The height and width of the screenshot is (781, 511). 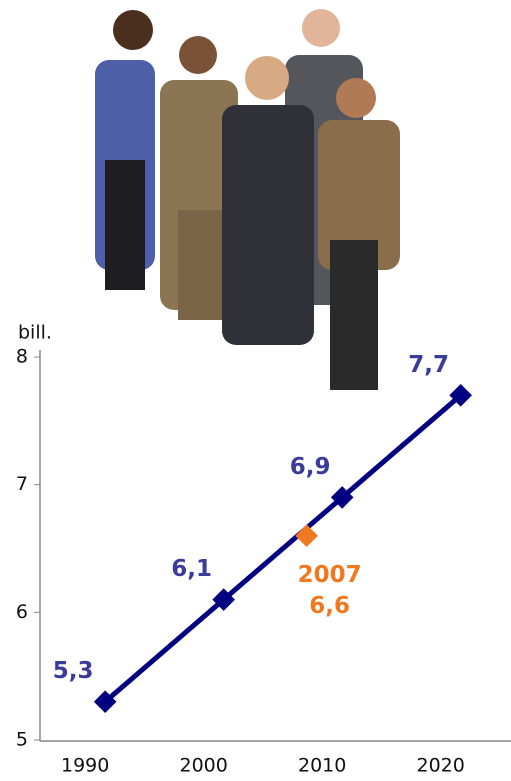 I want to click on highlight-year: 2007, so click(x=330, y=575).